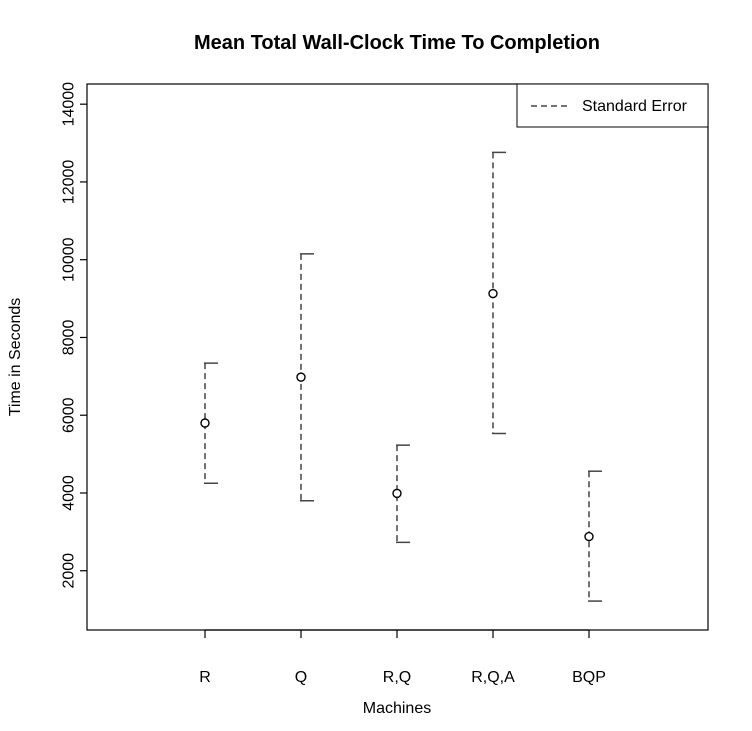  I want to click on y-tick-label-10000: 10000, so click(69, 259).